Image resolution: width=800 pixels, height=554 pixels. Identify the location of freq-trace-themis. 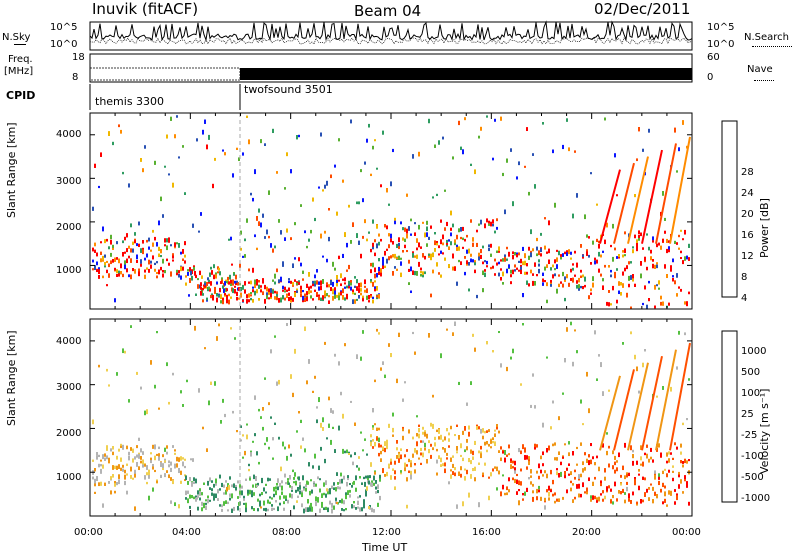
(165, 74).